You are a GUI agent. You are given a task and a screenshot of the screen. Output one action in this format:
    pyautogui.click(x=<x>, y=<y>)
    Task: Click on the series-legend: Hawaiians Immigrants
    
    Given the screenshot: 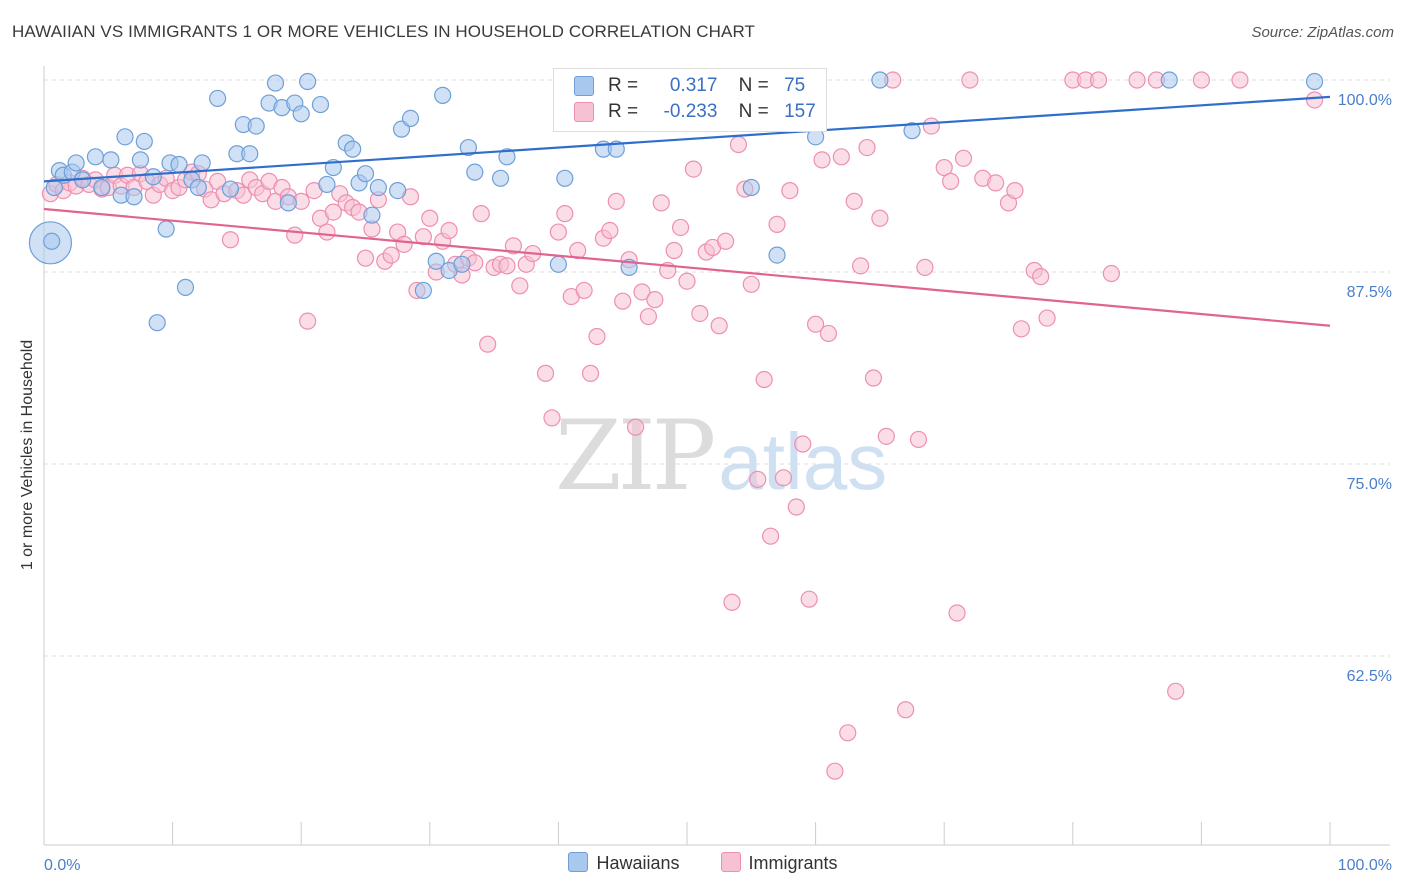 What is the action you would take?
    pyautogui.click(x=703, y=863)
    